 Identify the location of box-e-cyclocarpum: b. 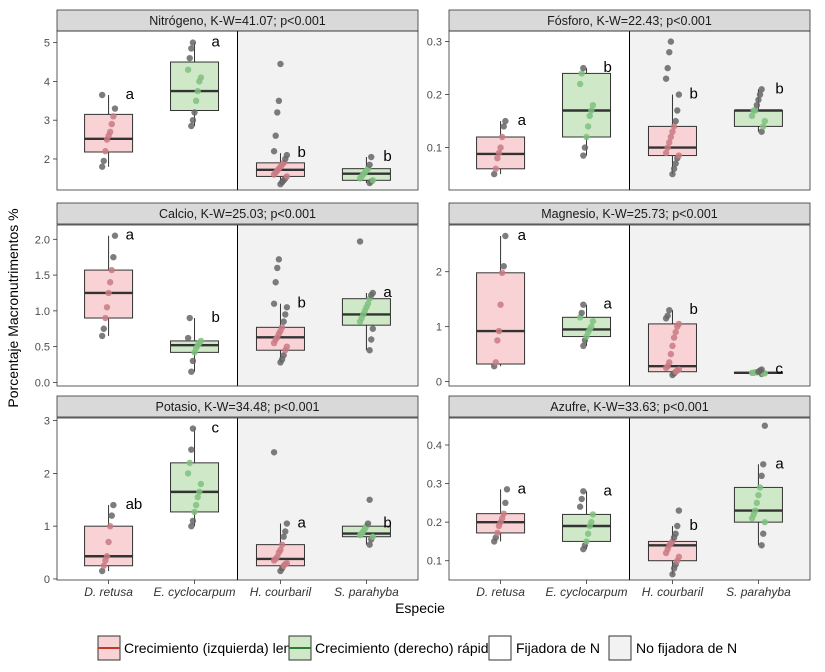
(195, 342).